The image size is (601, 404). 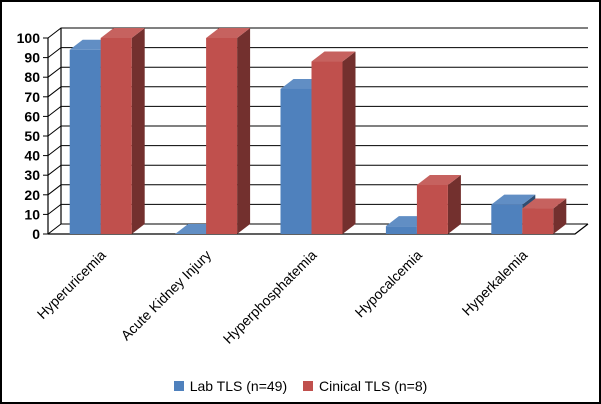 What do you see at coordinates (32, 156) in the screenshot?
I see `y-tick-label: 40` at bounding box center [32, 156].